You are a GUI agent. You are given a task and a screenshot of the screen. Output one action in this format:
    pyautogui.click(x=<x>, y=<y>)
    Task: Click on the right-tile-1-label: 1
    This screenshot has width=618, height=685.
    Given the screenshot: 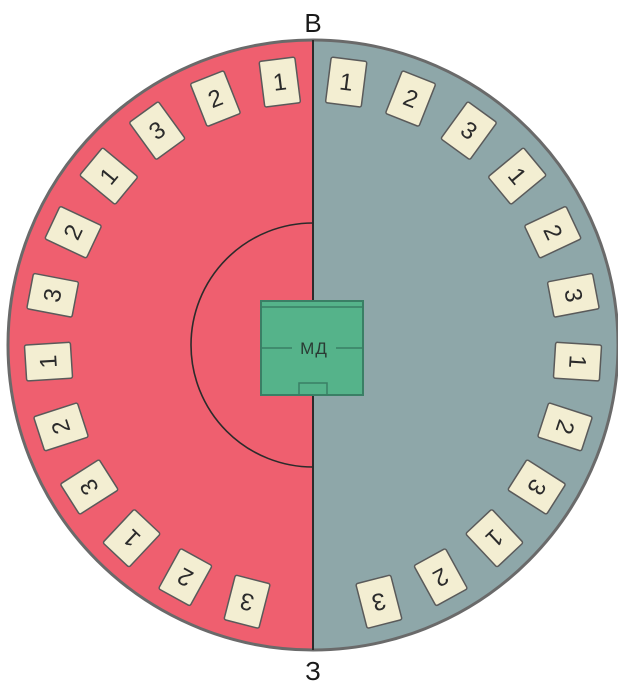 What is the action you would take?
    pyautogui.click(x=346, y=82)
    